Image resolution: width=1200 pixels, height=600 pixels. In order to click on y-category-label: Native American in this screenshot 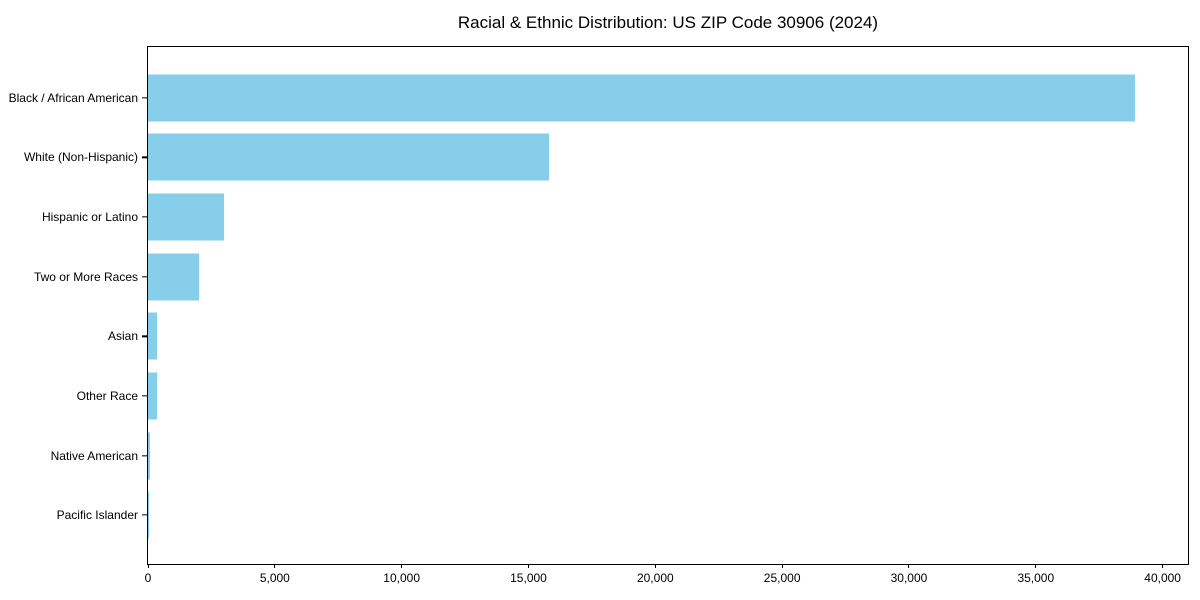, I will do `click(94, 455)`.